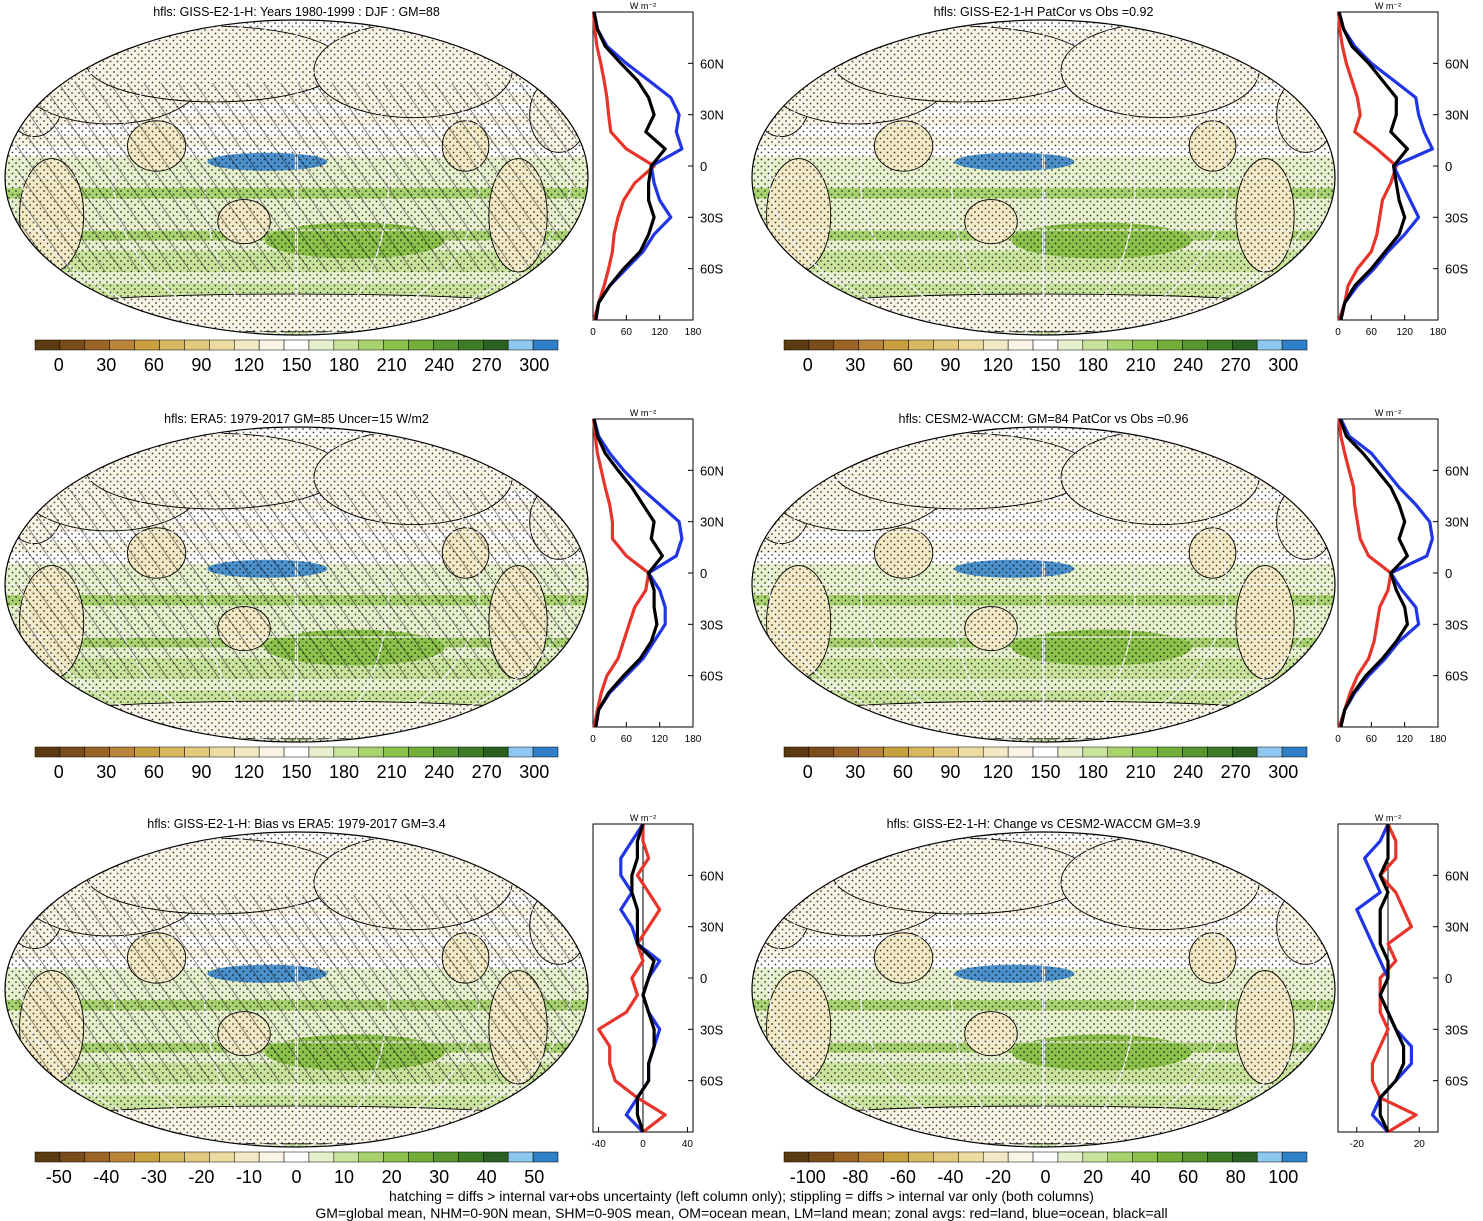 Image resolution: width=1483 pixels, height=1221 pixels. What do you see at coordinates (487, 365) in the screenshot?
I see `colorbar-tick-label: 270` at bounding box center [487, 365].